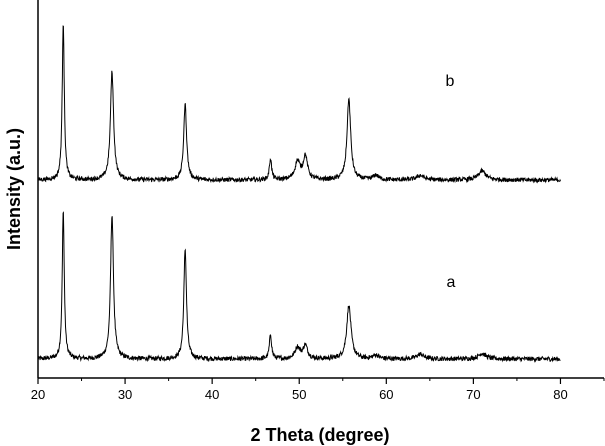 Image resolution: width=605 pixels, height=446 pixels. Describe the element at coordinates (560, 394) in the screenshot. I see `x-tick-label-80: 80` at that location.